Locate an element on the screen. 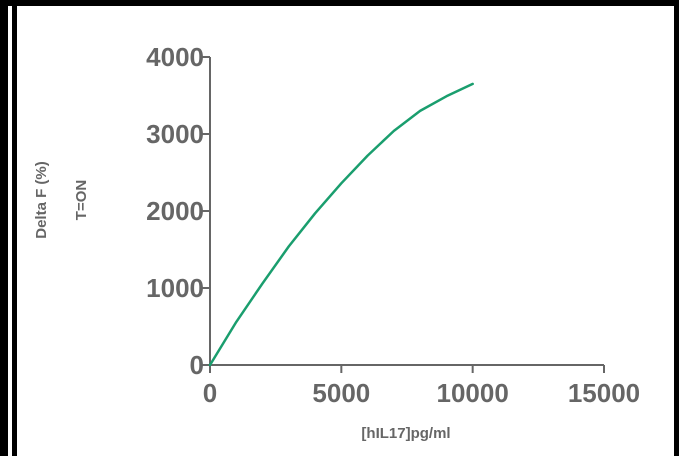  x-tick-label: 0 is located at coordinates (210, 393).